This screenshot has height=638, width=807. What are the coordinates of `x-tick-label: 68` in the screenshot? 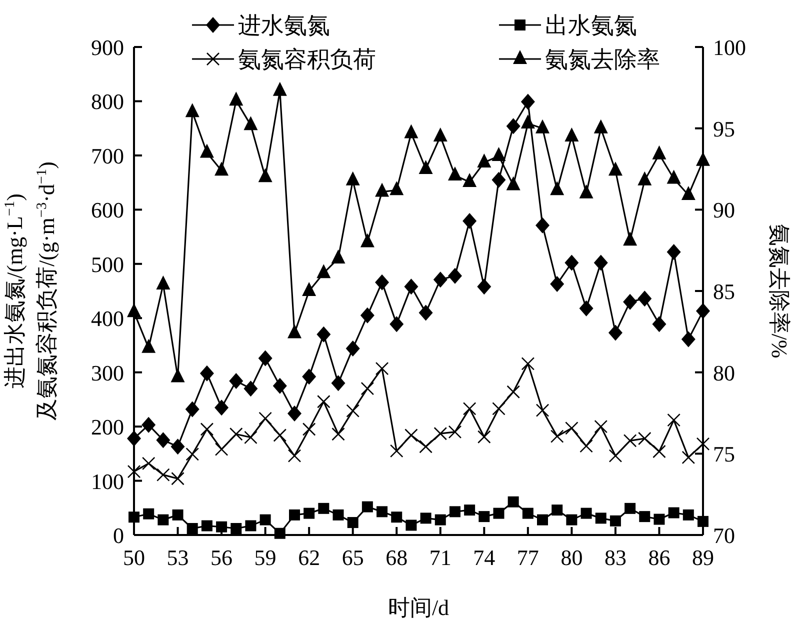 It's located at (397, 557).